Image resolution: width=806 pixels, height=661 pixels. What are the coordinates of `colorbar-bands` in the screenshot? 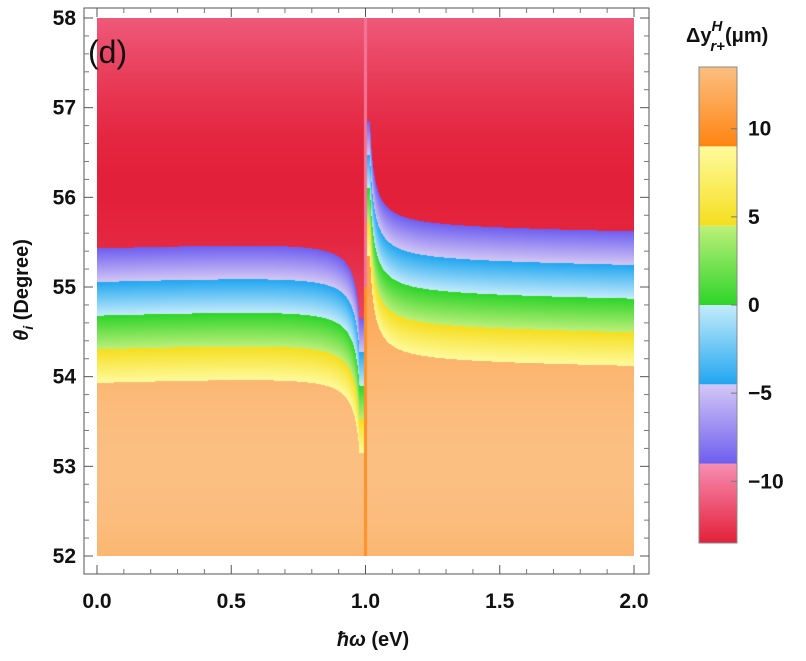 It's located at (718, 305).